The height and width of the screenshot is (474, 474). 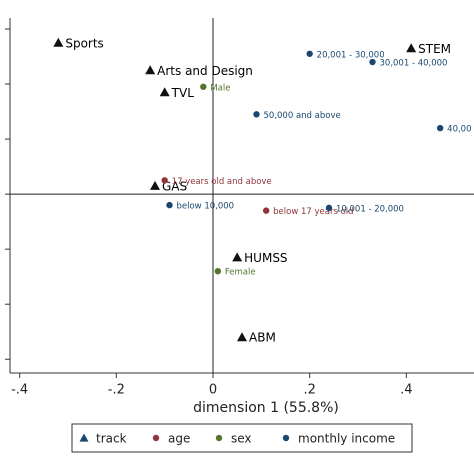 I want to click on point-label: 20,001 - 30,000, so click(x=351, y=55).